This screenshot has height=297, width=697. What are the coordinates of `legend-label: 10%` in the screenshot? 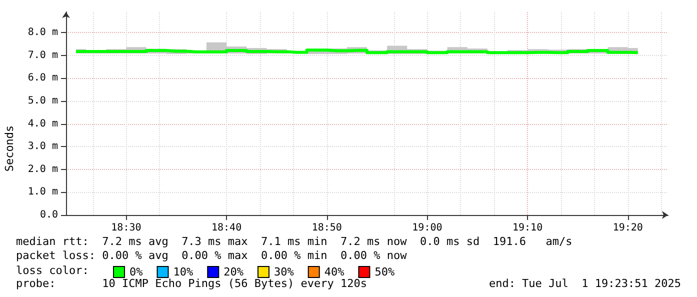 It's located at (183, 272).